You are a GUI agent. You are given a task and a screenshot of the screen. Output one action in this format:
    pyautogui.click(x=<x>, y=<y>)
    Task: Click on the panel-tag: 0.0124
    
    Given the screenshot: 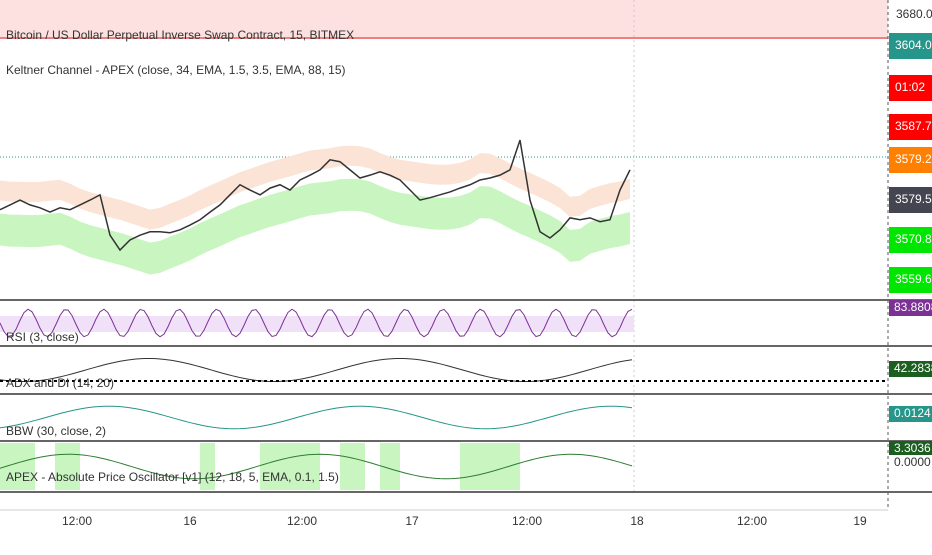 What is the action you would take?
    pyautogui.click(x=912, y=413)
    